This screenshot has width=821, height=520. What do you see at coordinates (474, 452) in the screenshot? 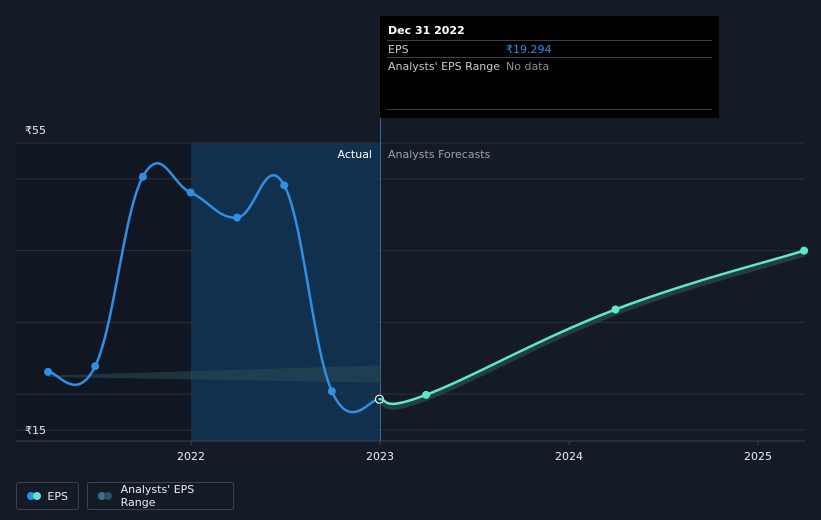
I see `tick-labels: 2022 2023 2024 2025` at bounding box center [474, 452].